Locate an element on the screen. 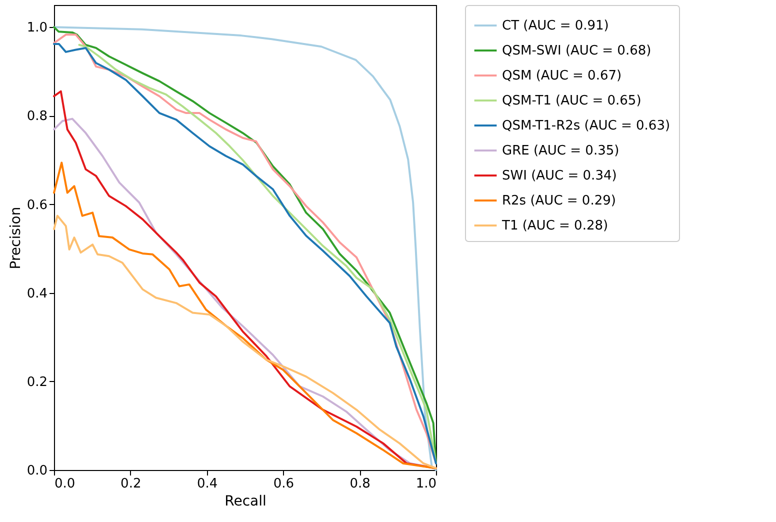 The width and height of the screenshot is (776, 522). y-tick-label: 1.0 is located at coordinates (37, 28).